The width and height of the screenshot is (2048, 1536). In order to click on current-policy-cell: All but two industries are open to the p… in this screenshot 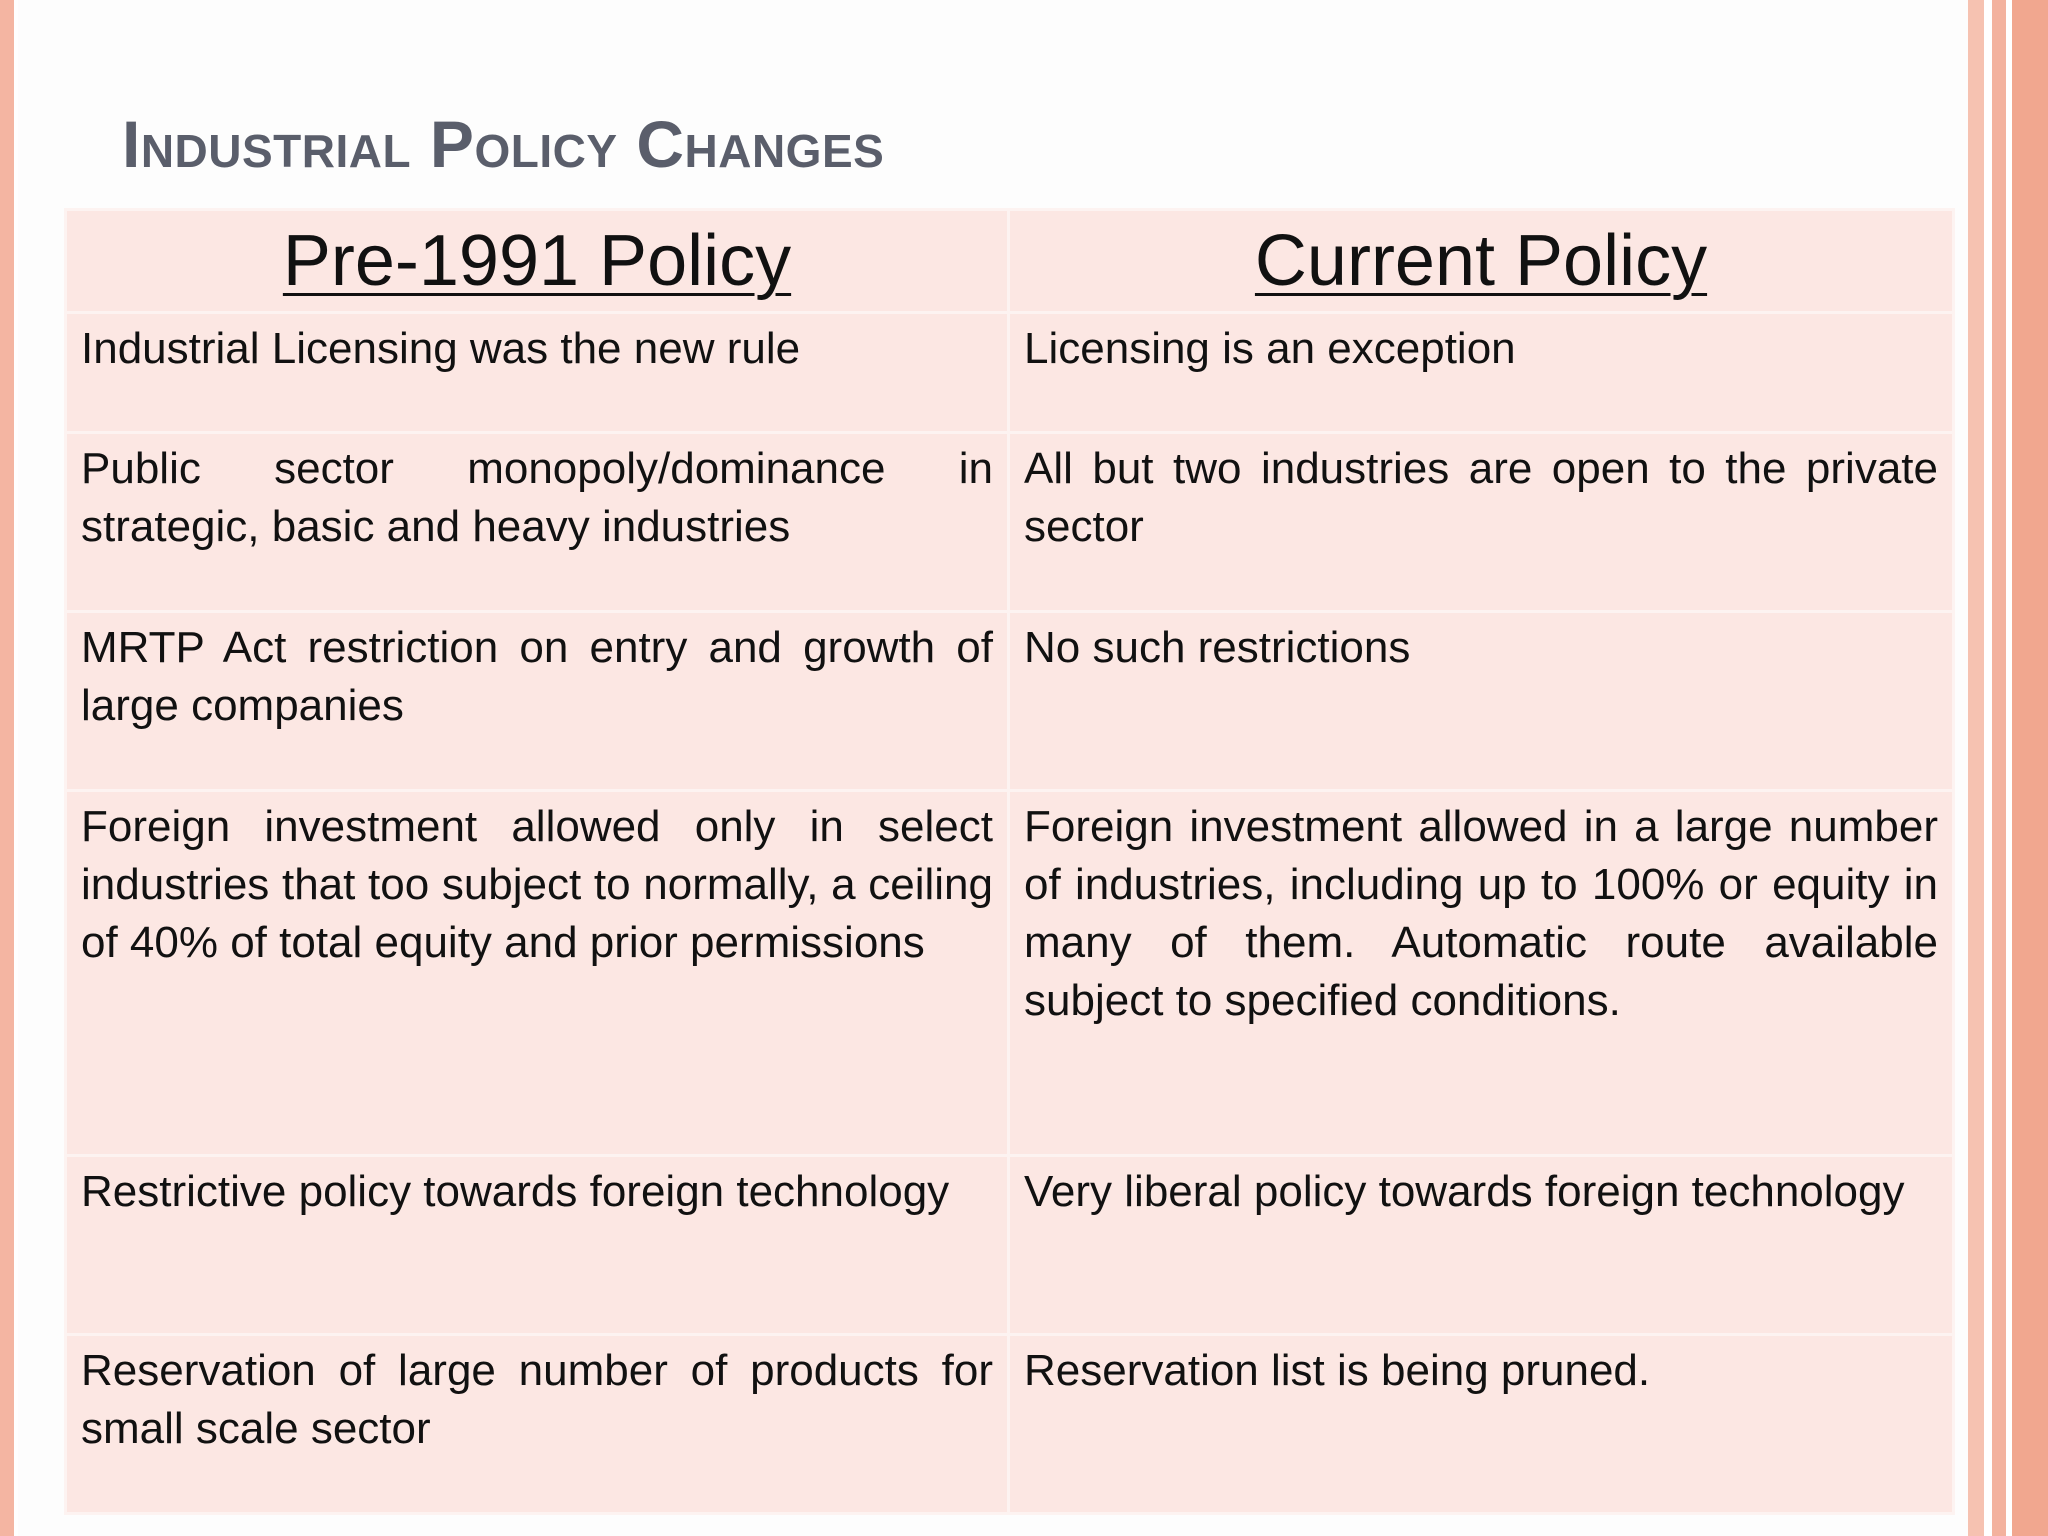, I will do `click(1481, 522)`.